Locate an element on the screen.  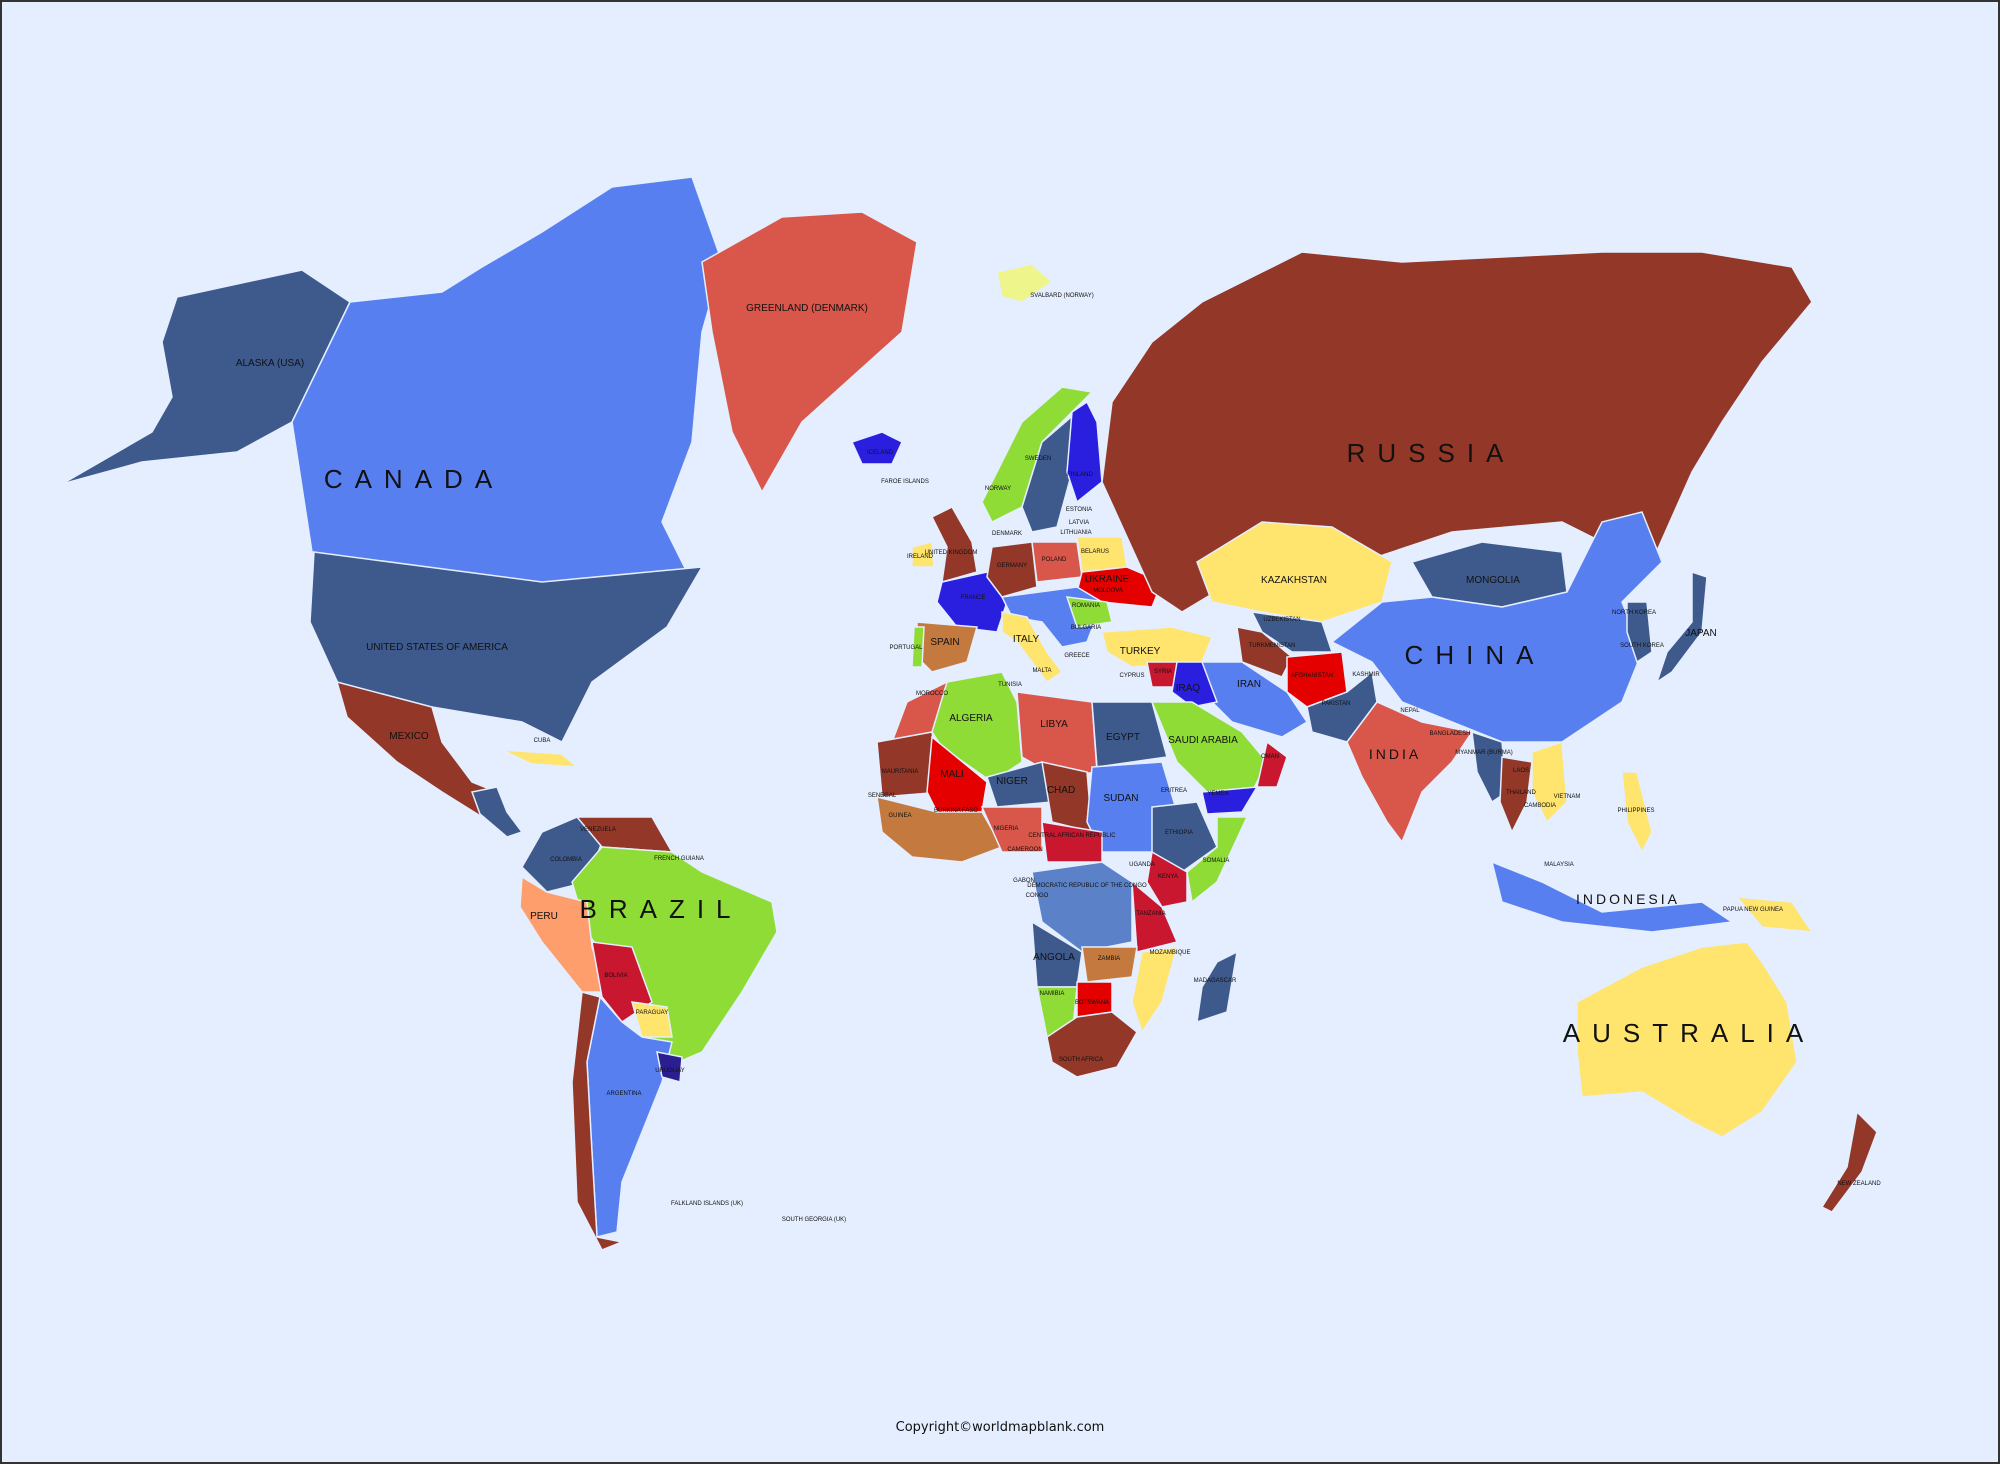
country-label-bolivia: BOLIVIA is located at coordinates (615, 976).